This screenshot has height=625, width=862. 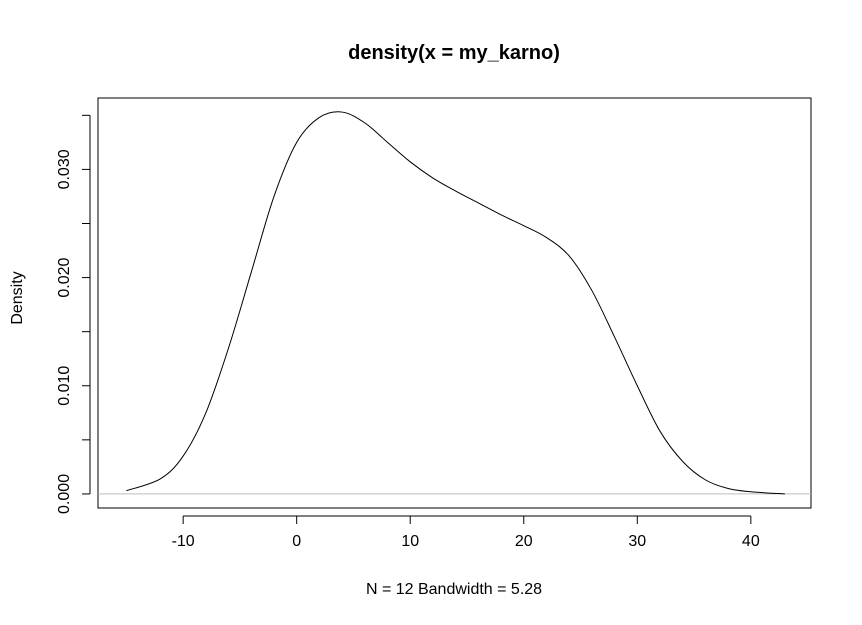 I want to click on x-axis-label: N = 12 Bandwidth = 5.28, so click(x=454, y=589).